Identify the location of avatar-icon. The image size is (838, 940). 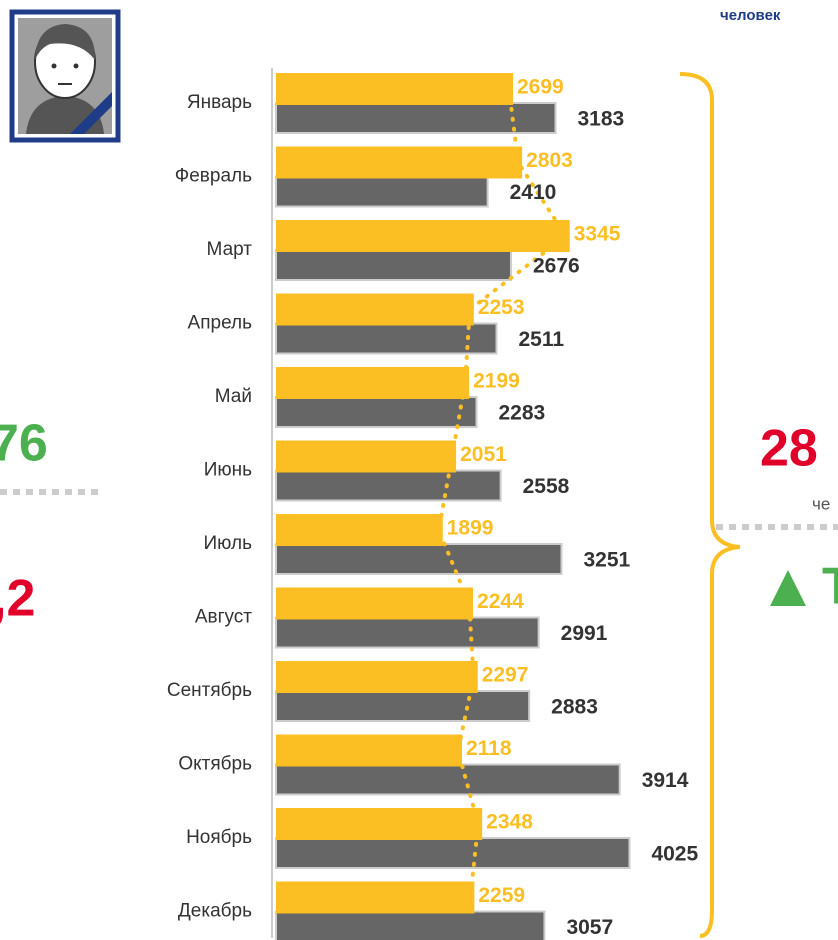
(65, 76).